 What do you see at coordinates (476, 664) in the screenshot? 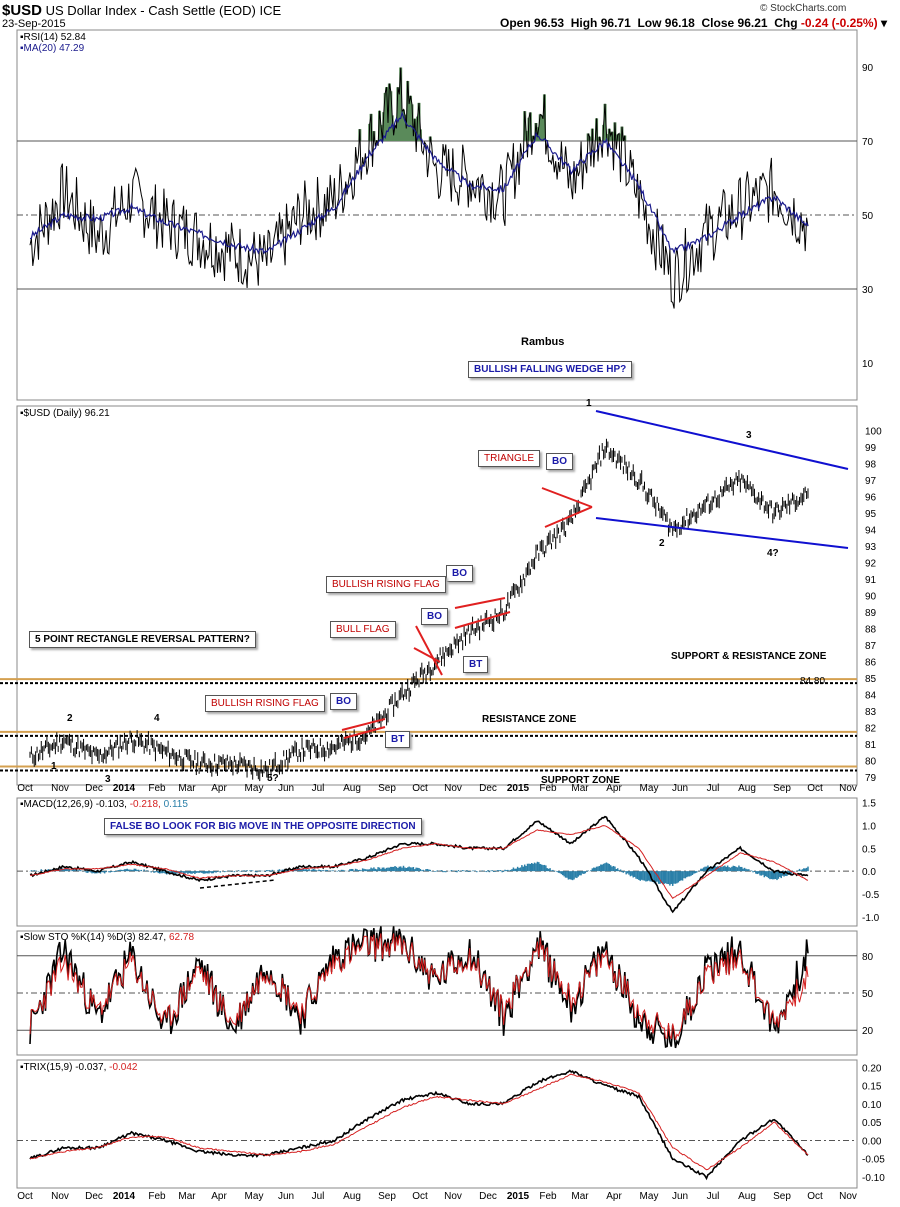
I see `annot-bt-1: BT` at bounding box center [476, 664].